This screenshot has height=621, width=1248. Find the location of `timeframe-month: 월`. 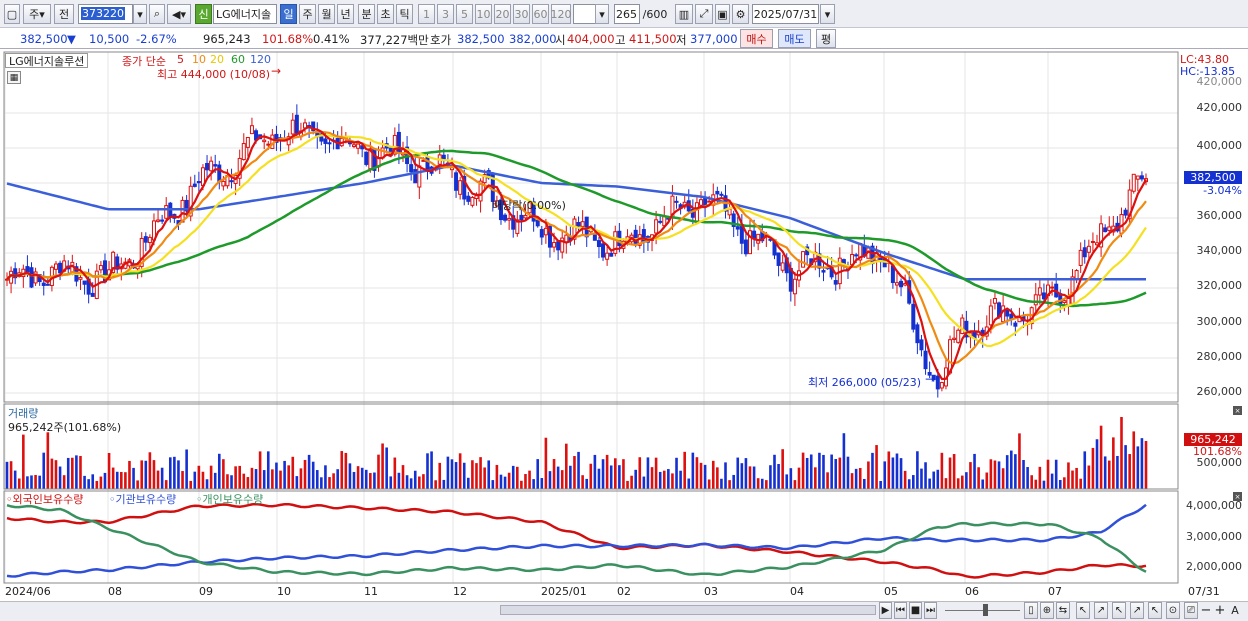

timeframe-month: 월 is located at coordinates (326, 14).